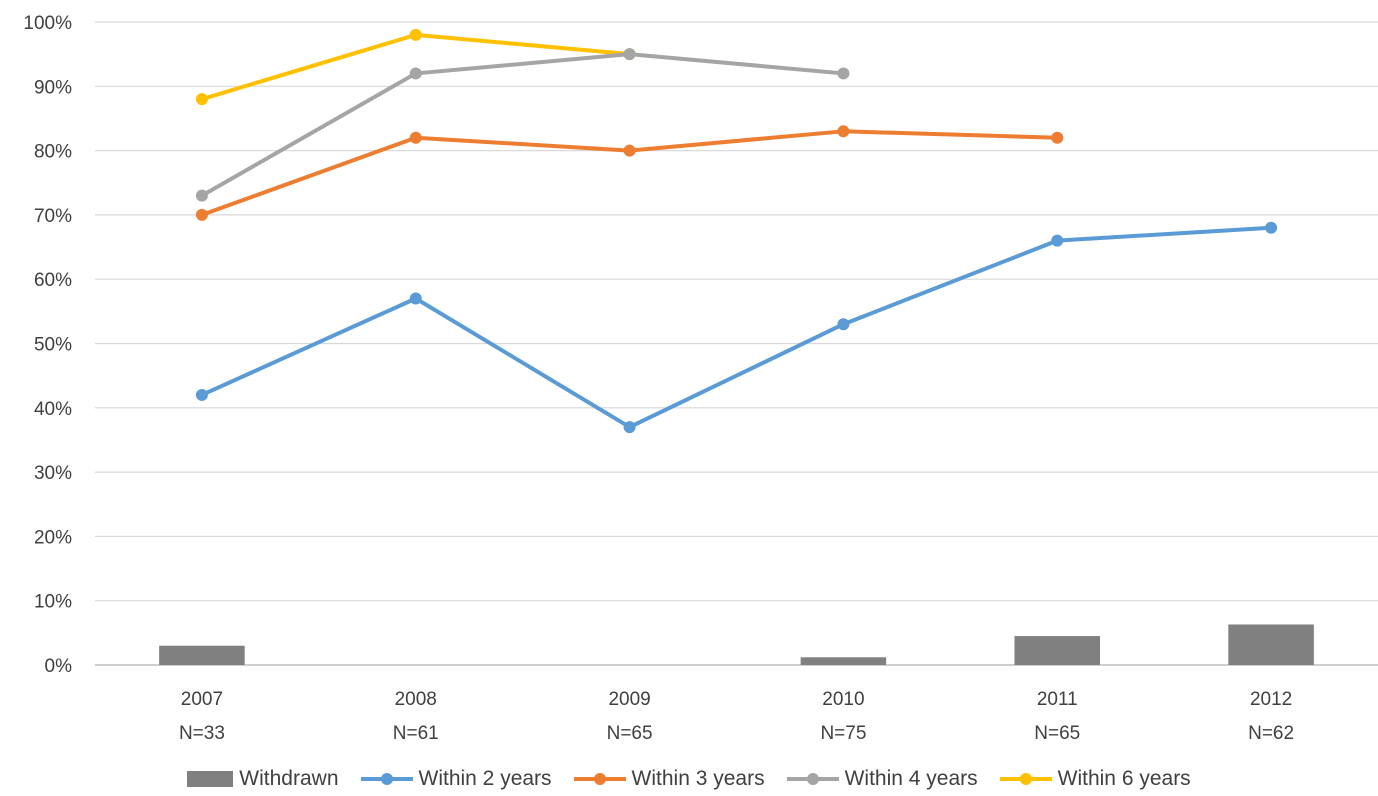  I want to click on x-tick-label: 2010, so click(843, 699).